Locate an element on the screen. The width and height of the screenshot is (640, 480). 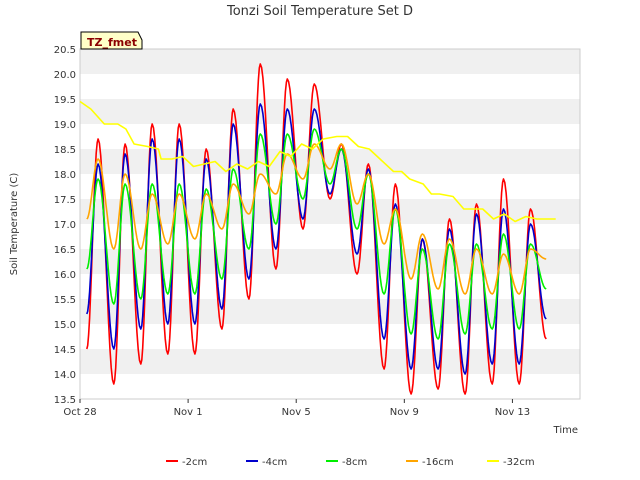
tz-tag: TZ_fmet is located at coordinates (111, 40).